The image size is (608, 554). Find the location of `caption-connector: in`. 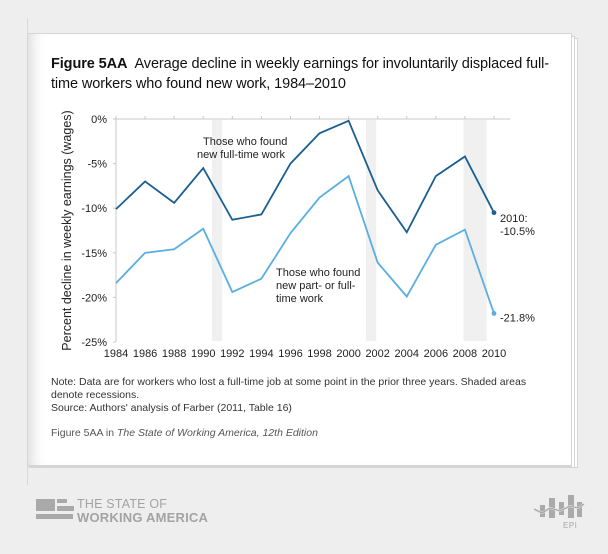

caption-connector: in is located at coordinates (109, 433).